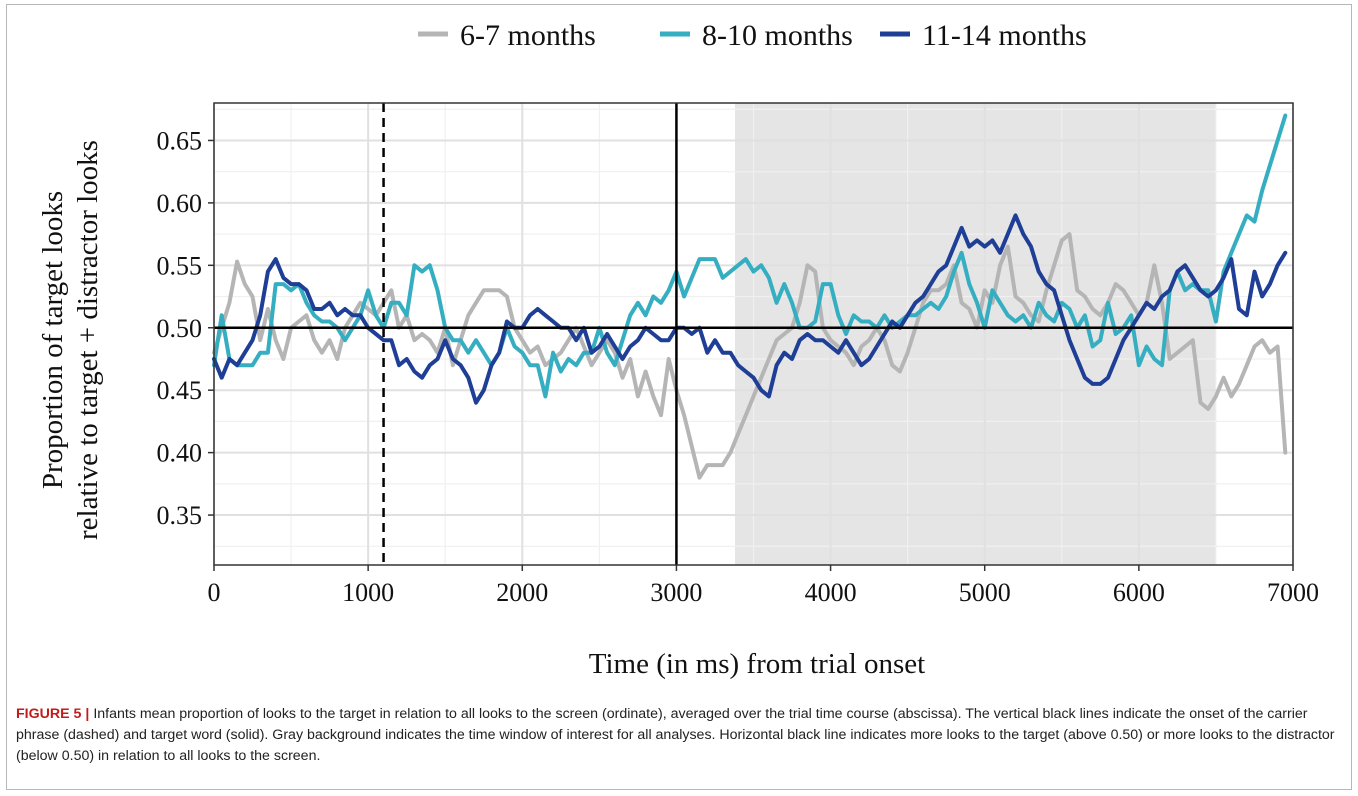  I want to click on y-tick-label: 0.40, so click(180, 453).